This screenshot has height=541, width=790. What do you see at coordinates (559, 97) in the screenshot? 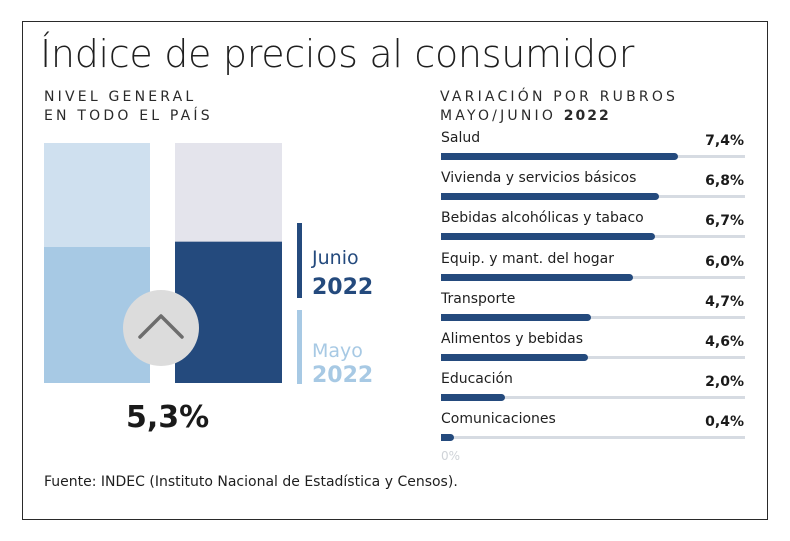
I see `right-subtitle-line-1: VARIACIÓN POR RUBROS` at bounding box center [559, 97].